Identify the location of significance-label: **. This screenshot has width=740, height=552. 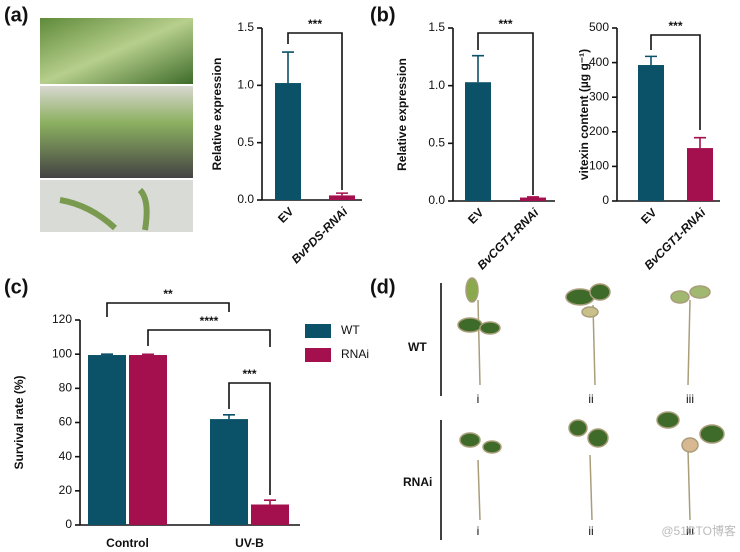
(168, 294).